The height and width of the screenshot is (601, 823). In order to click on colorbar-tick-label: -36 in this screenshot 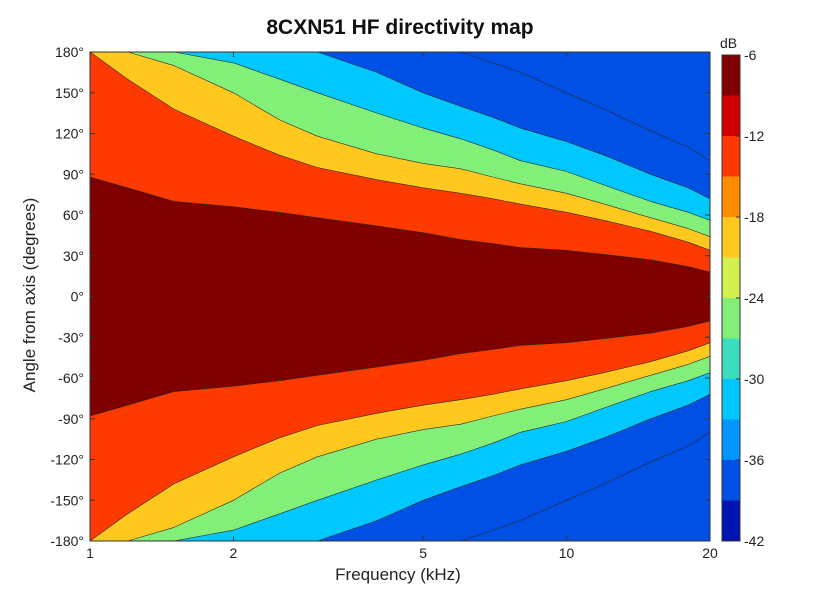, I will do `click(754, 460)`.